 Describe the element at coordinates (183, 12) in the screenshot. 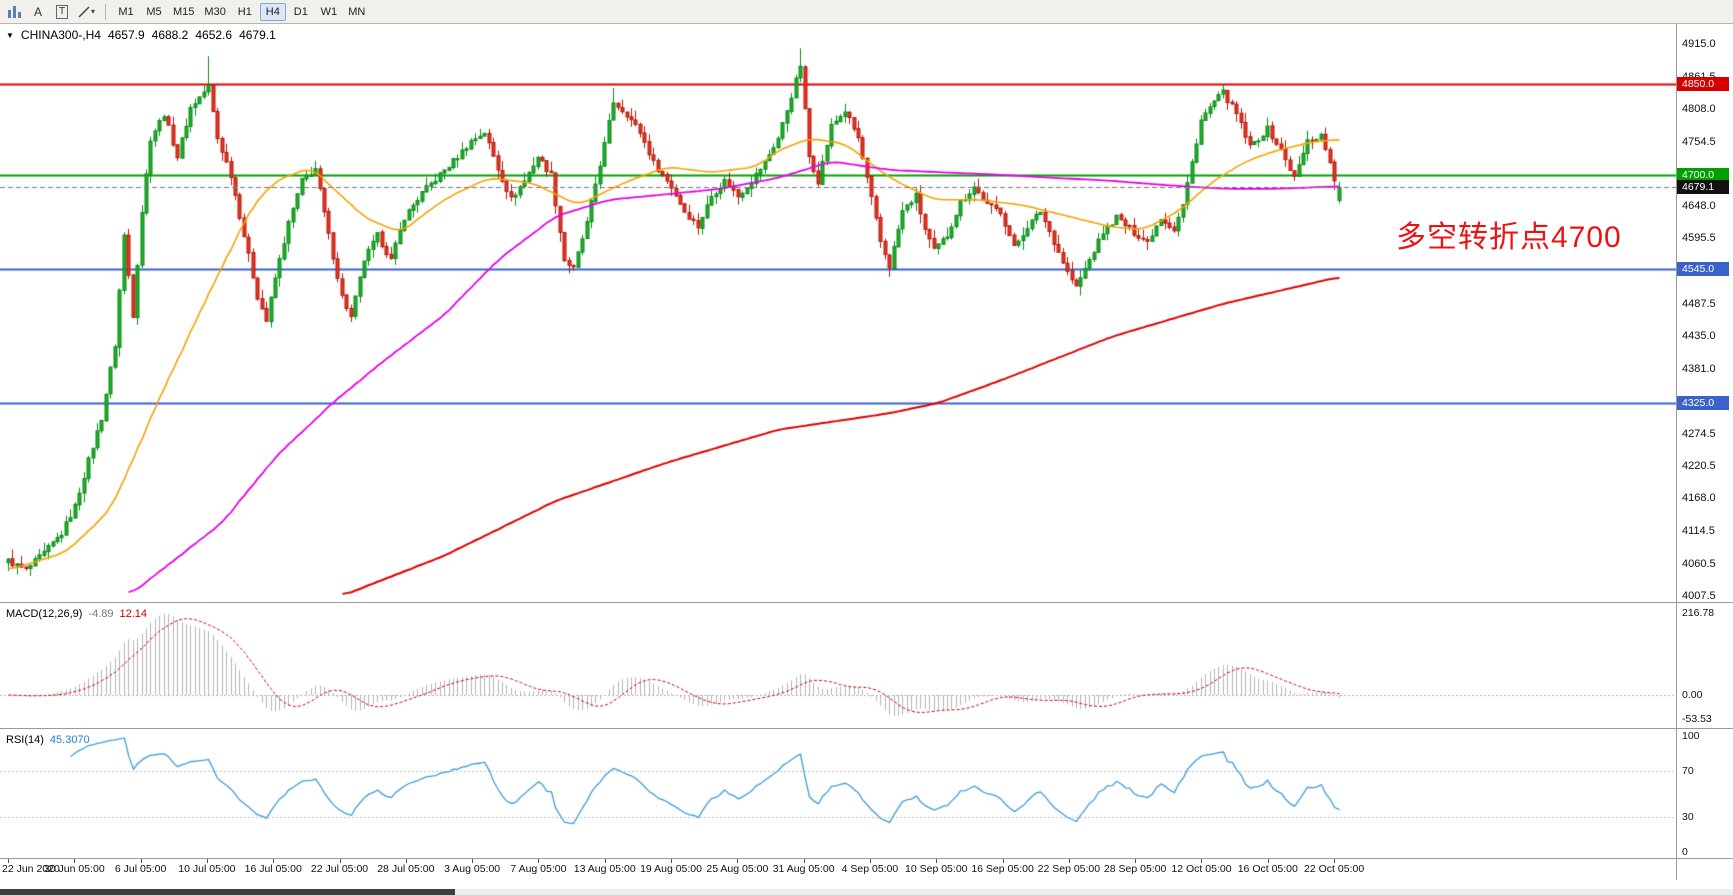

I see `timeframe-m15: M15` at that location.